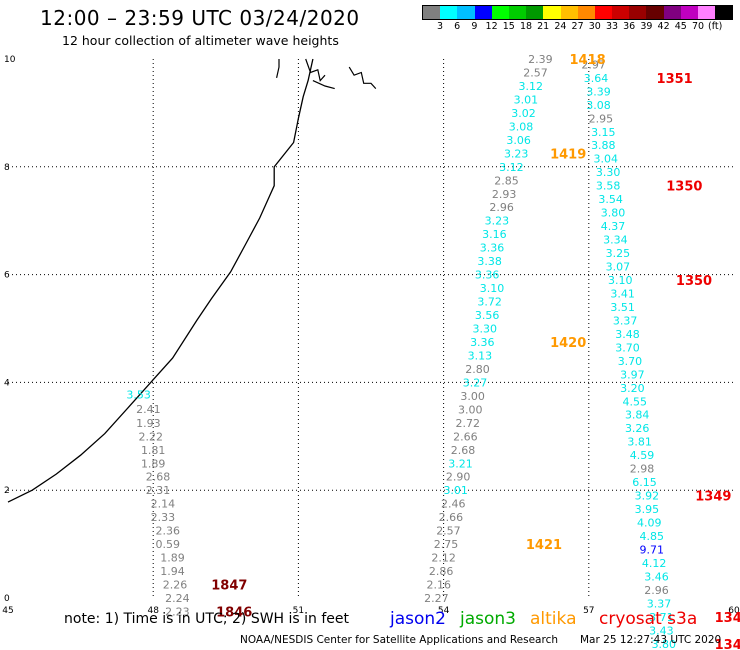 The image size is (740, 650). I want to click on map-title: 12:00 – 23:59 UTC 03/24/2020, so click(200, 18).